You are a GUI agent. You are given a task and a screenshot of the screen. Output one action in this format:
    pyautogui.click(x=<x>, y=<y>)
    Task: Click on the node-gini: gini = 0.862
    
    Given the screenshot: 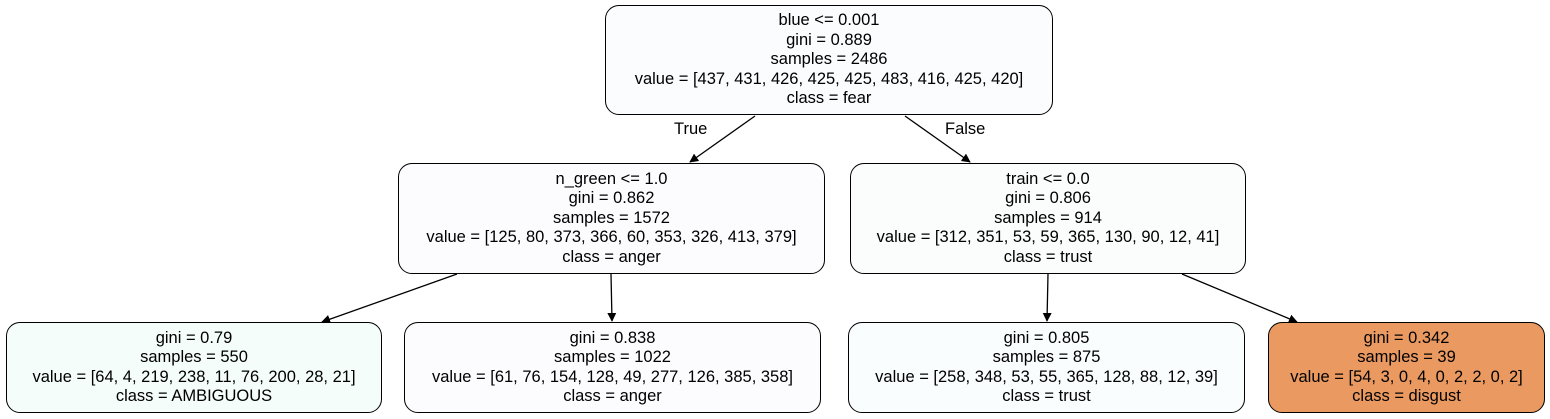 What is the action you would take?
    pyautogui.click(x=611, y=198)
    